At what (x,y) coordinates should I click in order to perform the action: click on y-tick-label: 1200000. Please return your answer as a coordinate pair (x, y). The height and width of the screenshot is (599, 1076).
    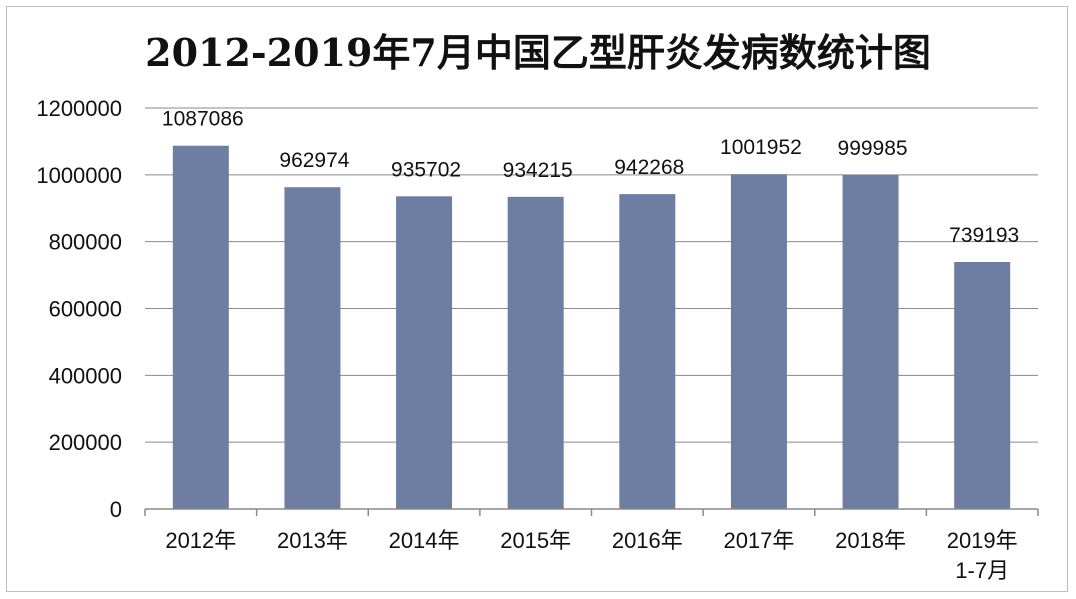
    Looking at the image, I should click on (79, 108).